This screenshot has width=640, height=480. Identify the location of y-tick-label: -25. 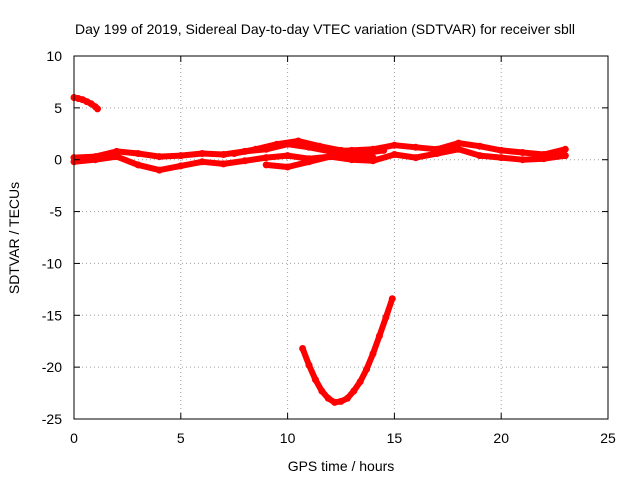
(52, 419).